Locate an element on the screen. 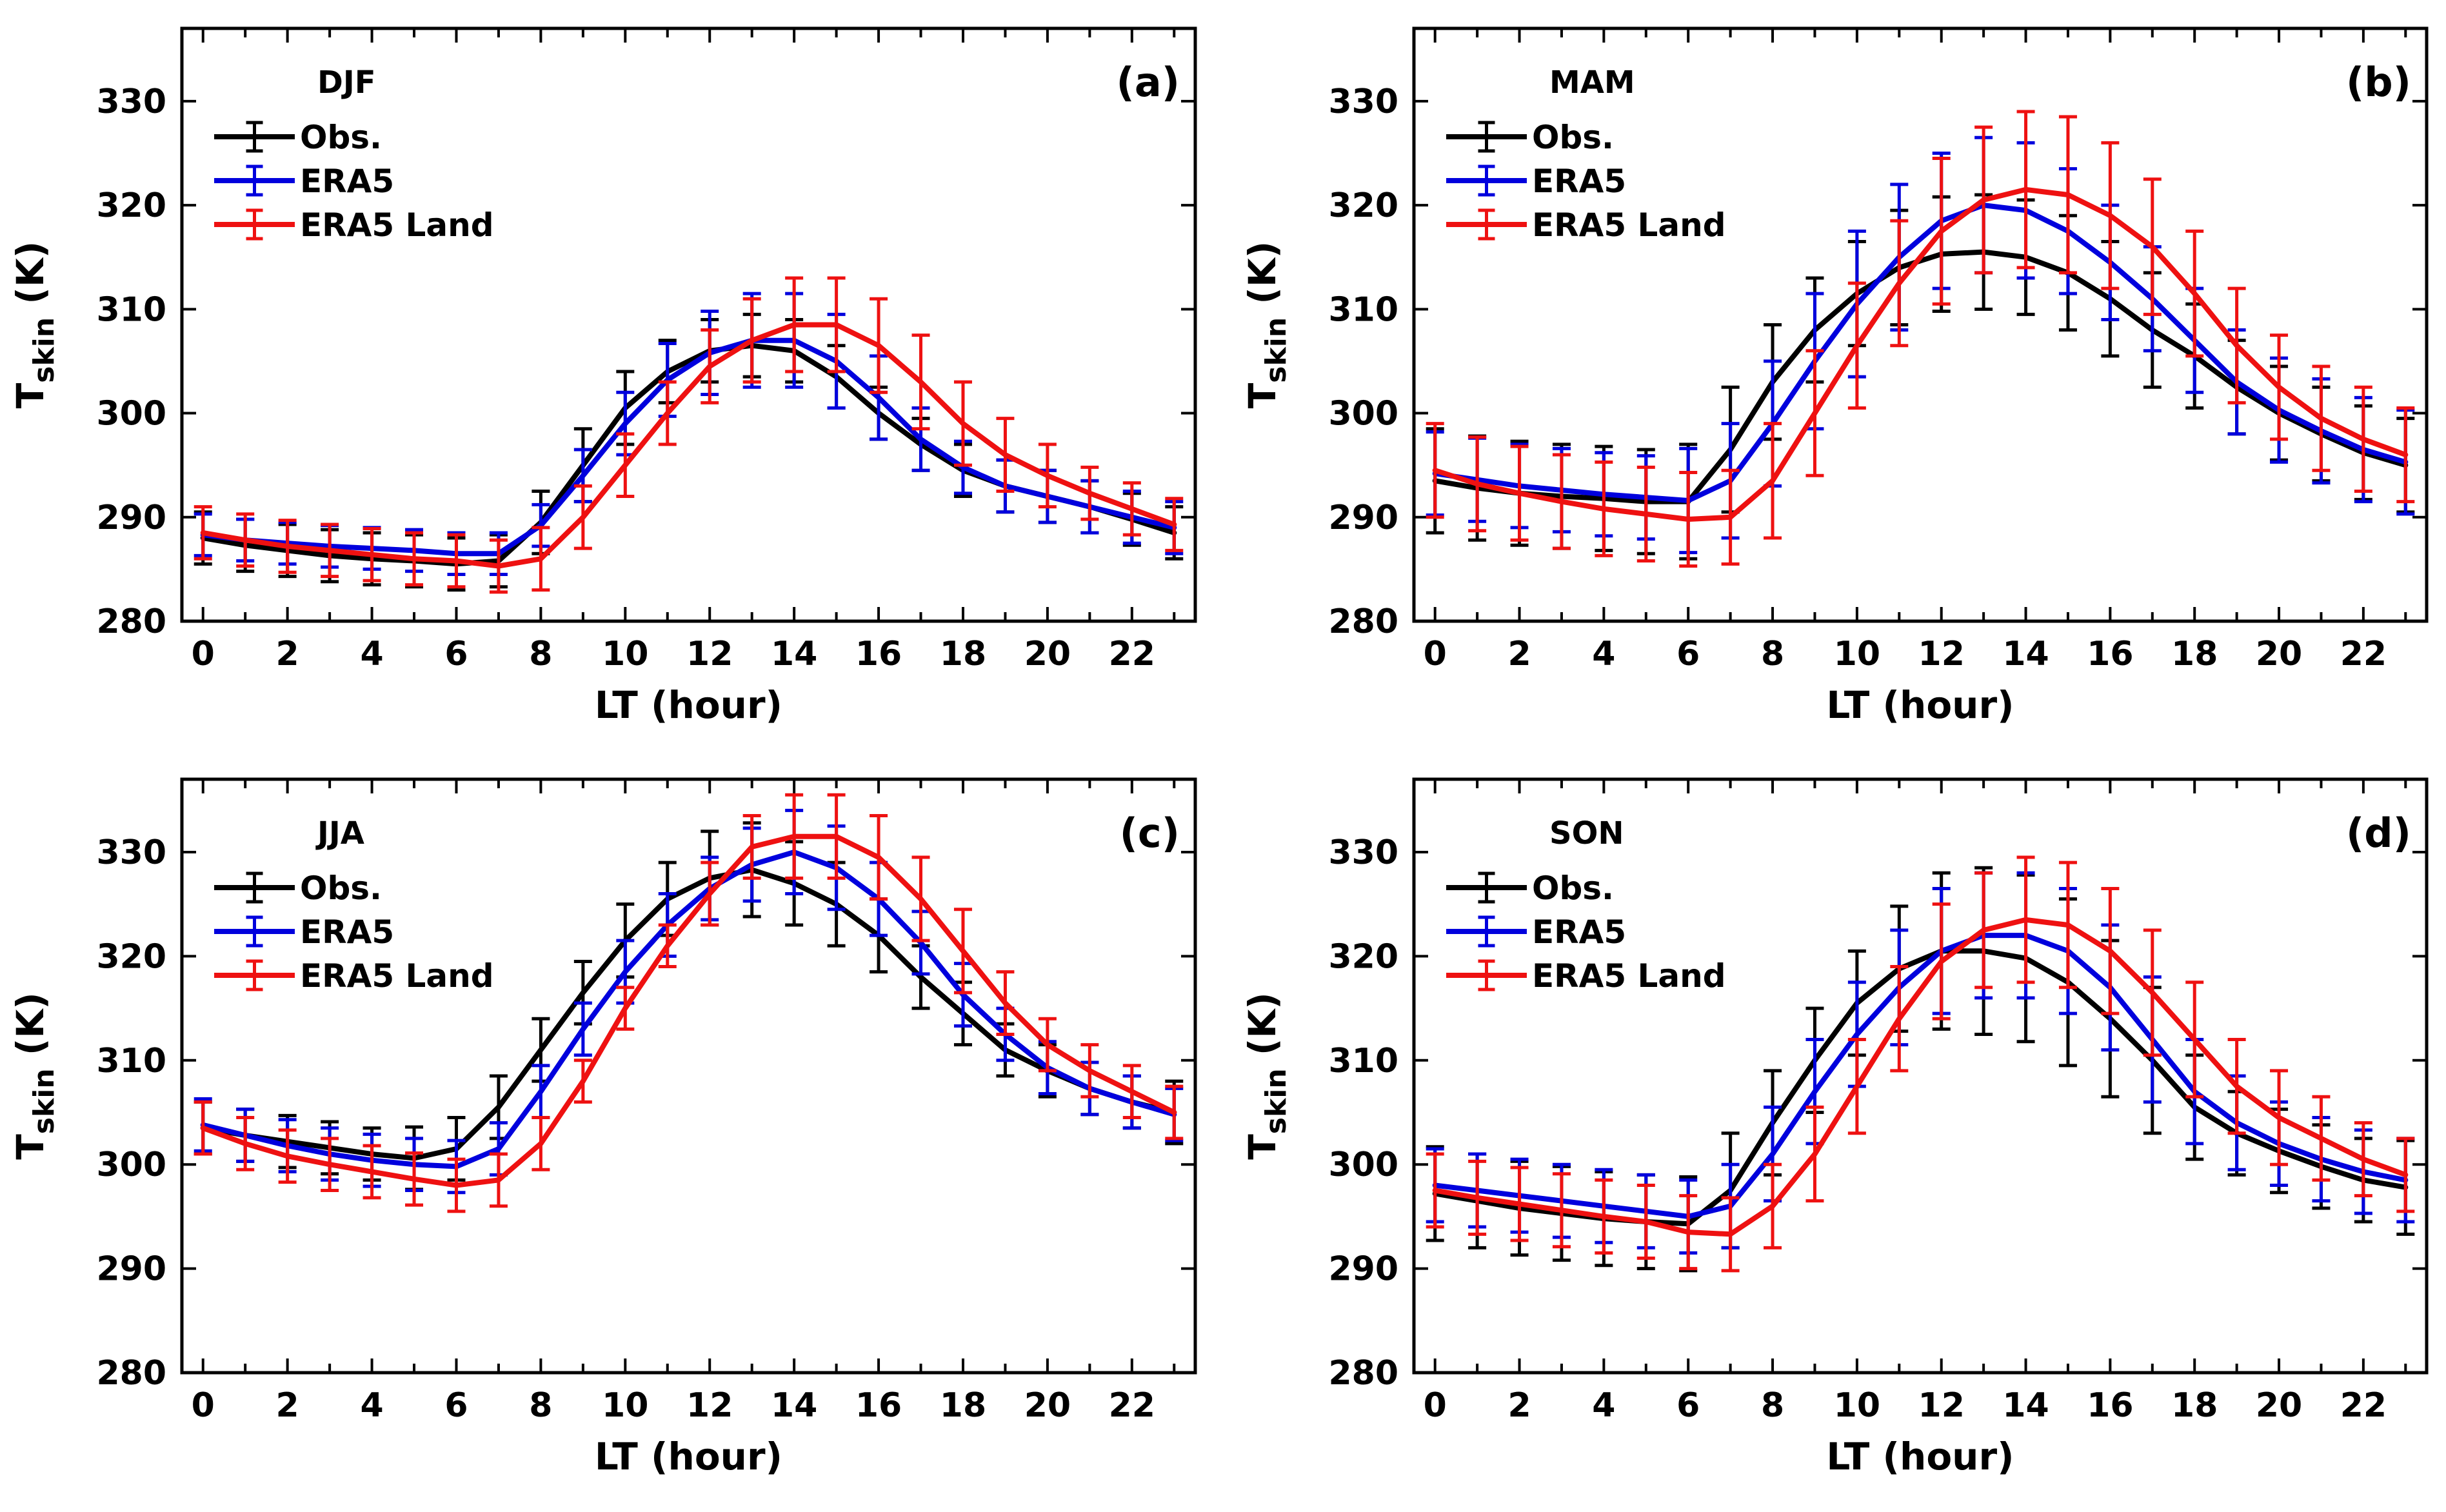  season-label: JJA is located at coordinates (339, 833).